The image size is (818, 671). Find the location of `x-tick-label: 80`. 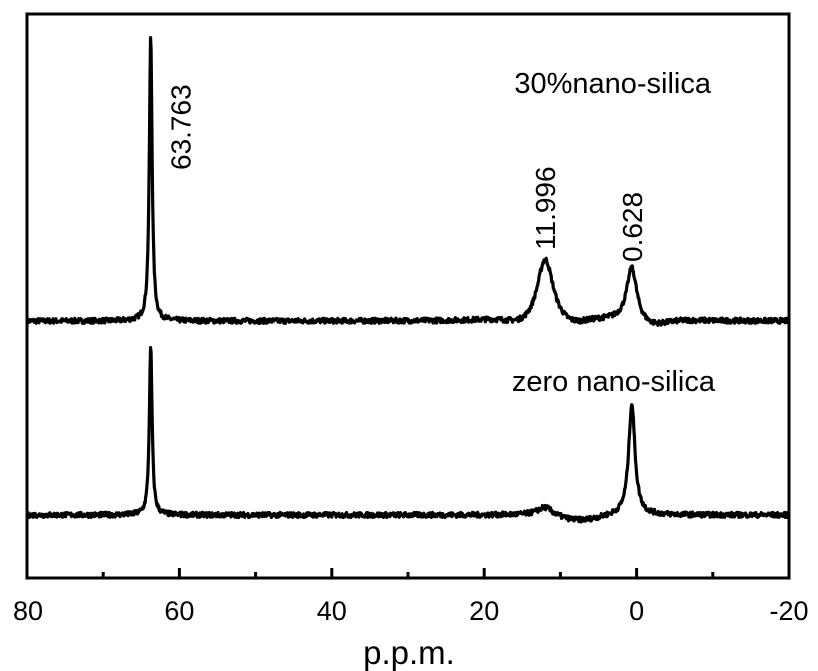

x-tick-label: 80 is located at coordinates (28, 611).